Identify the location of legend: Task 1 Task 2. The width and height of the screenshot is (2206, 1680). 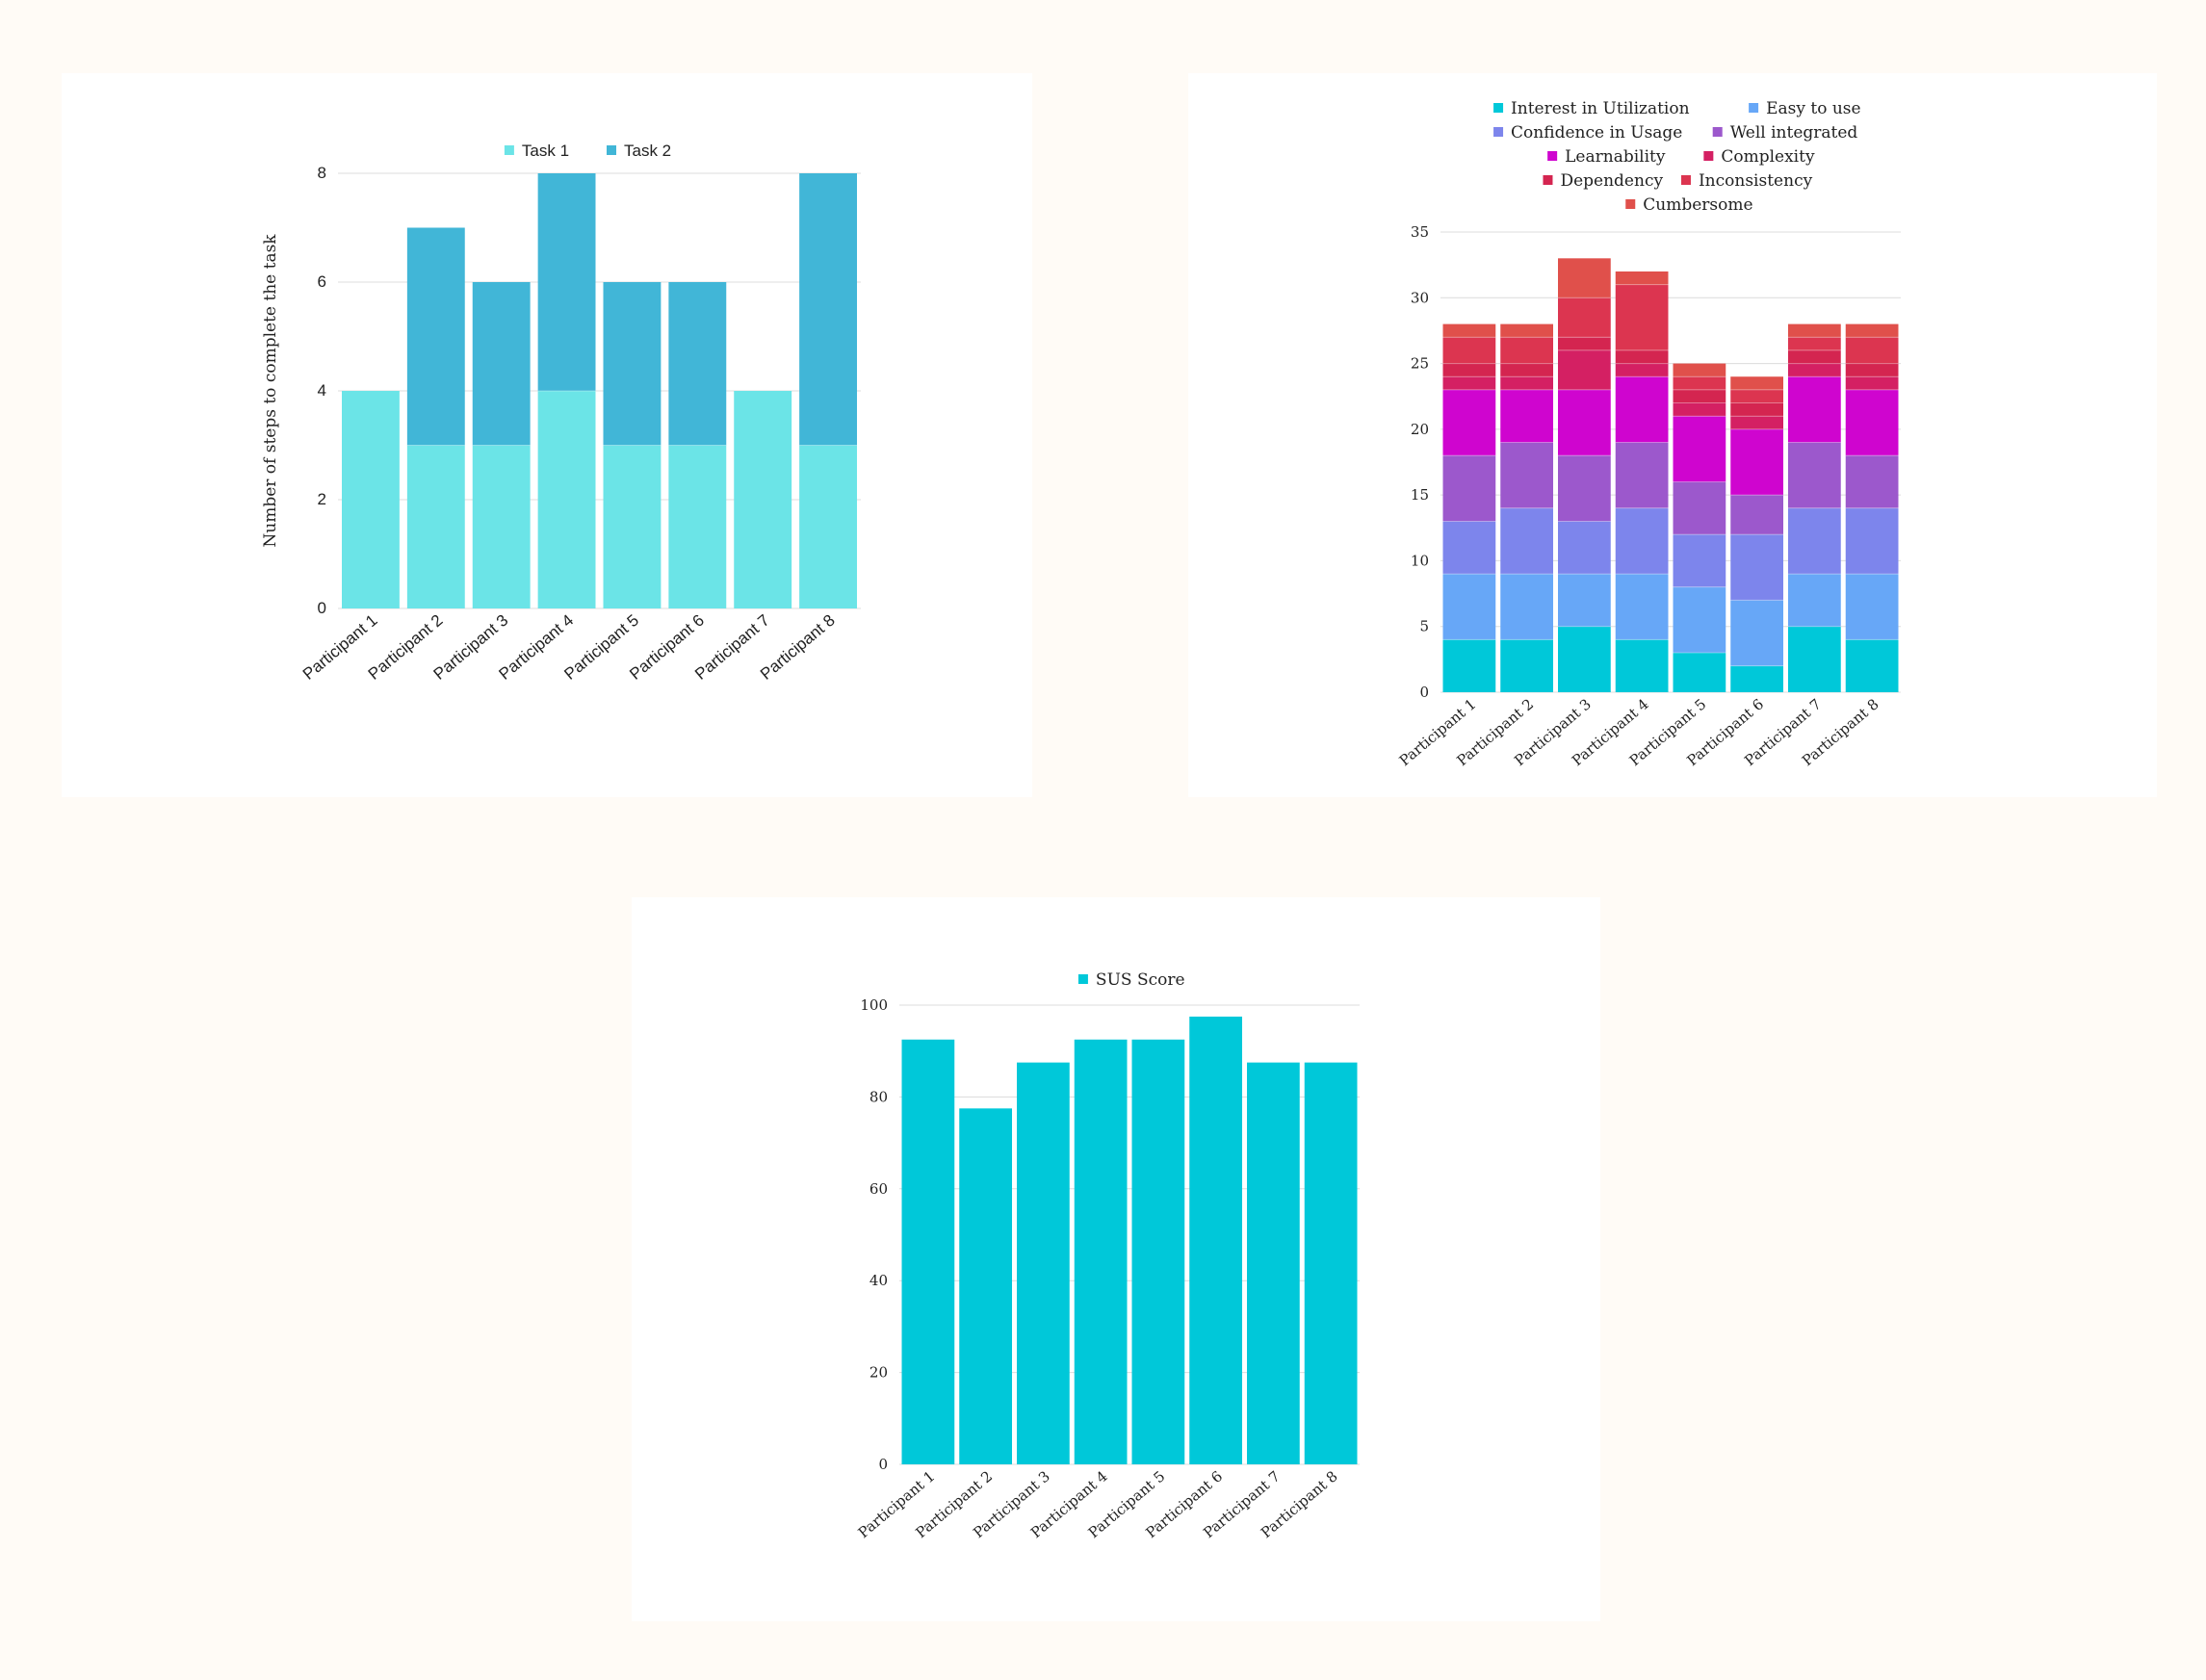
(587, 151).